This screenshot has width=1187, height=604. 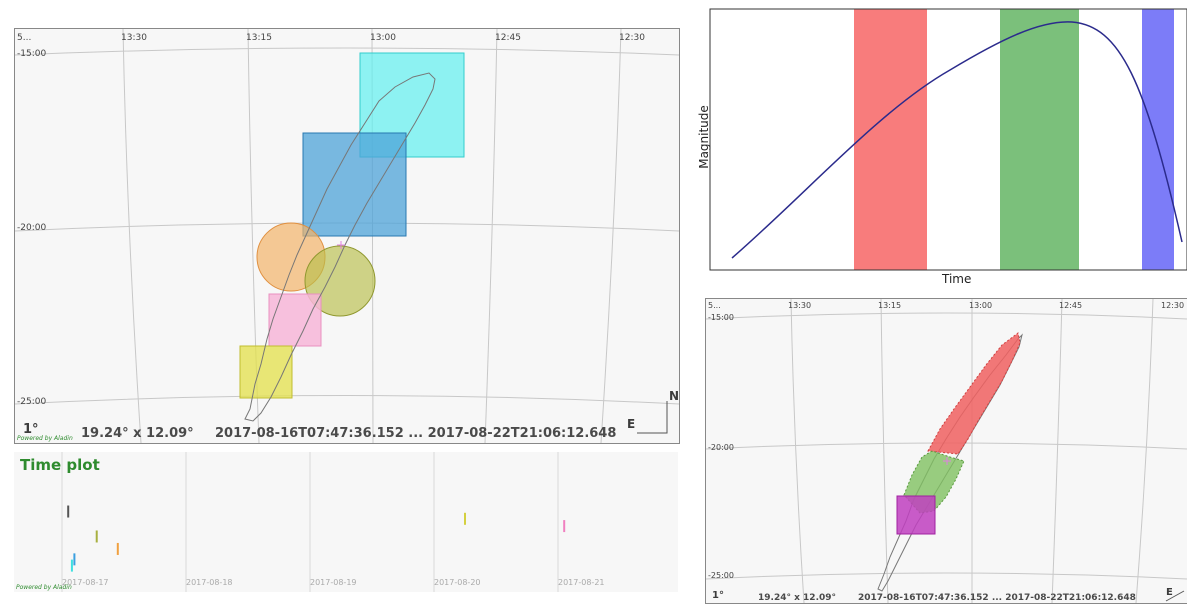 What do you see at coordinates (916, 515) in the screenshot?
I see `region-magenta` at bounding box center [916, 515].